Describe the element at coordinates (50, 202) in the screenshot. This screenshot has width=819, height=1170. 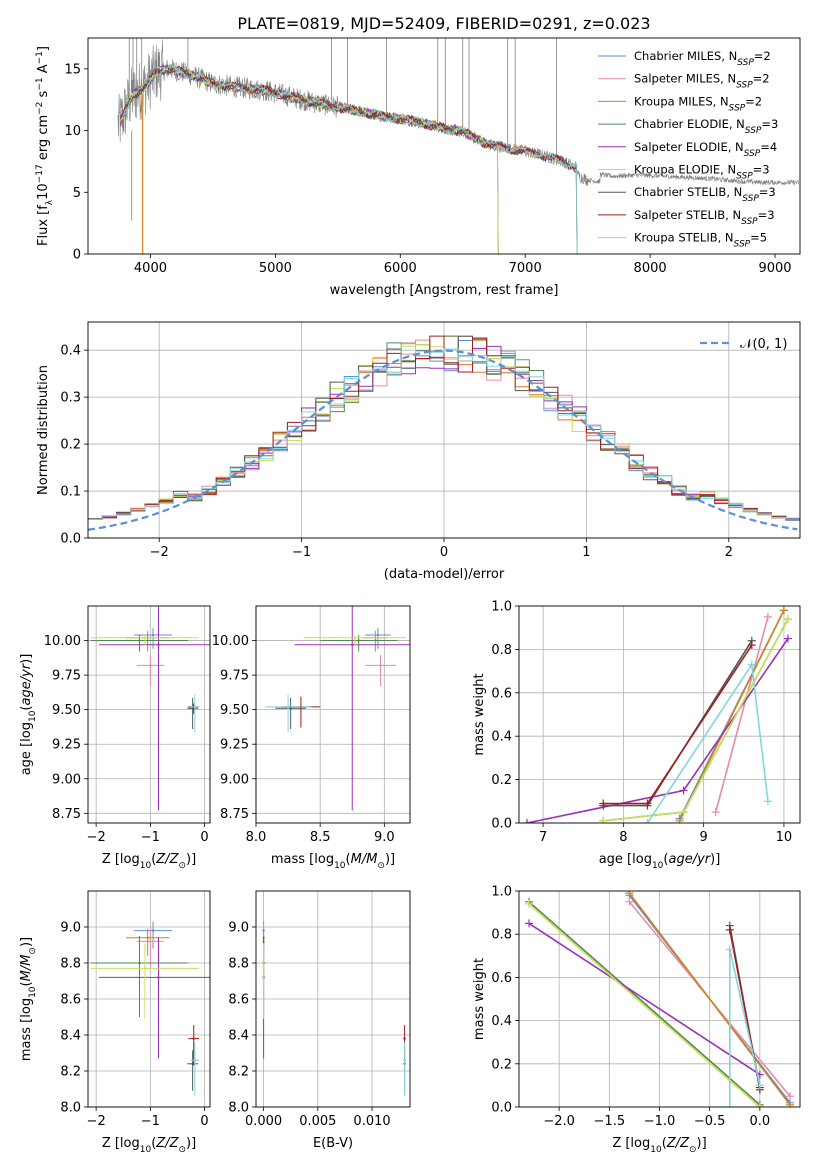
I see `label-part: λ` at that location.